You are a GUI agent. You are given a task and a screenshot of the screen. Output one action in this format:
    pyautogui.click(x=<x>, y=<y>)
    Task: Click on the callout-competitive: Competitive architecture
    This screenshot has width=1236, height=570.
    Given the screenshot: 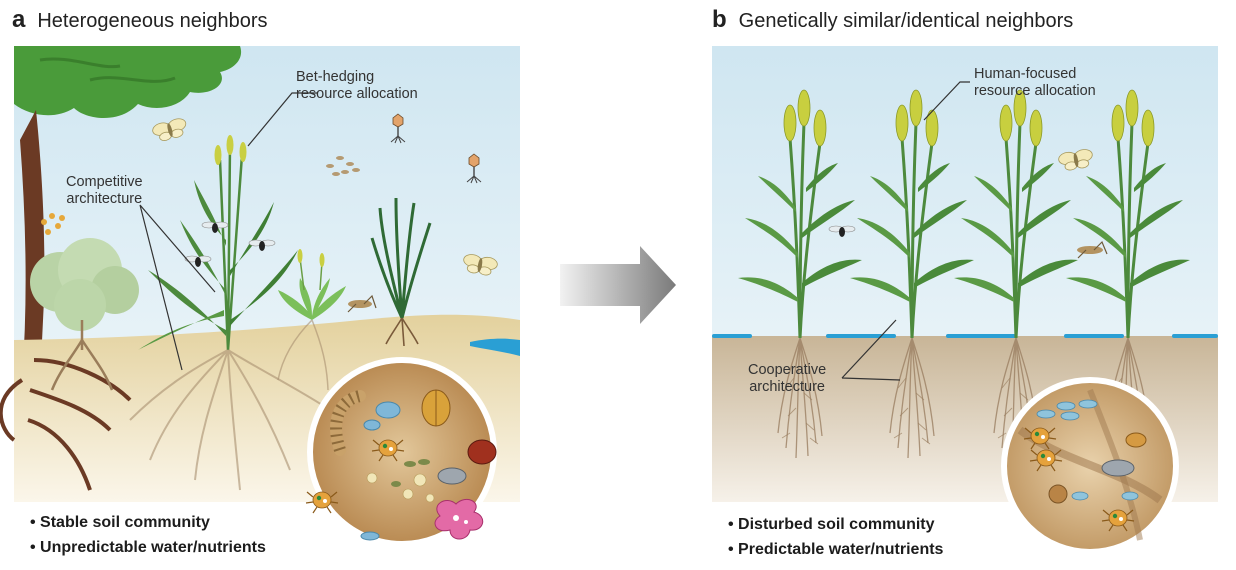 What is the action you would take?
    pyautogui.click(x=104, y=191)
    